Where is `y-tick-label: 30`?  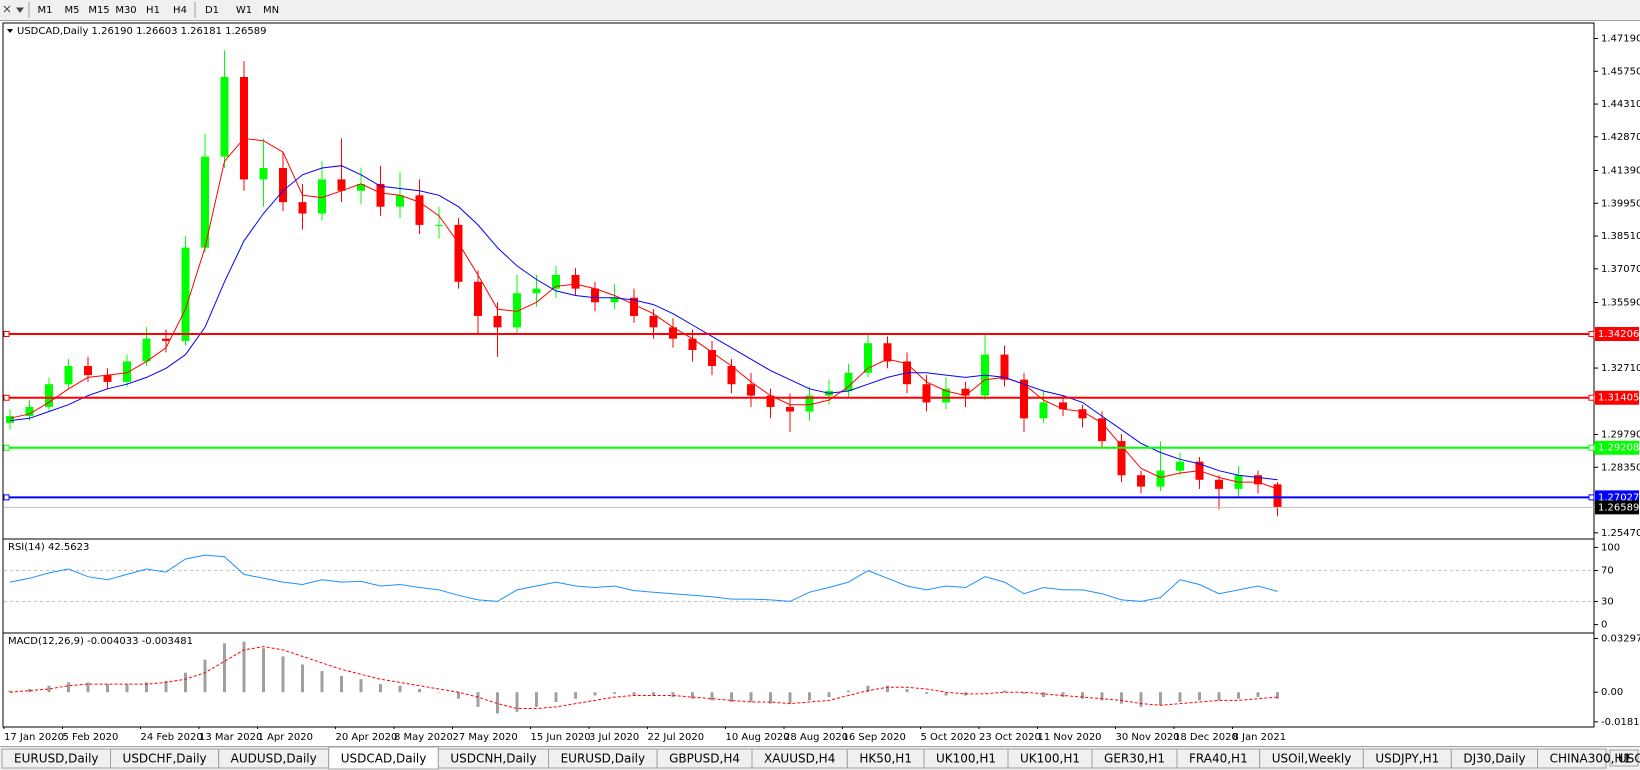
y-tick-label: 30 is located at coordinates (1607, 601).